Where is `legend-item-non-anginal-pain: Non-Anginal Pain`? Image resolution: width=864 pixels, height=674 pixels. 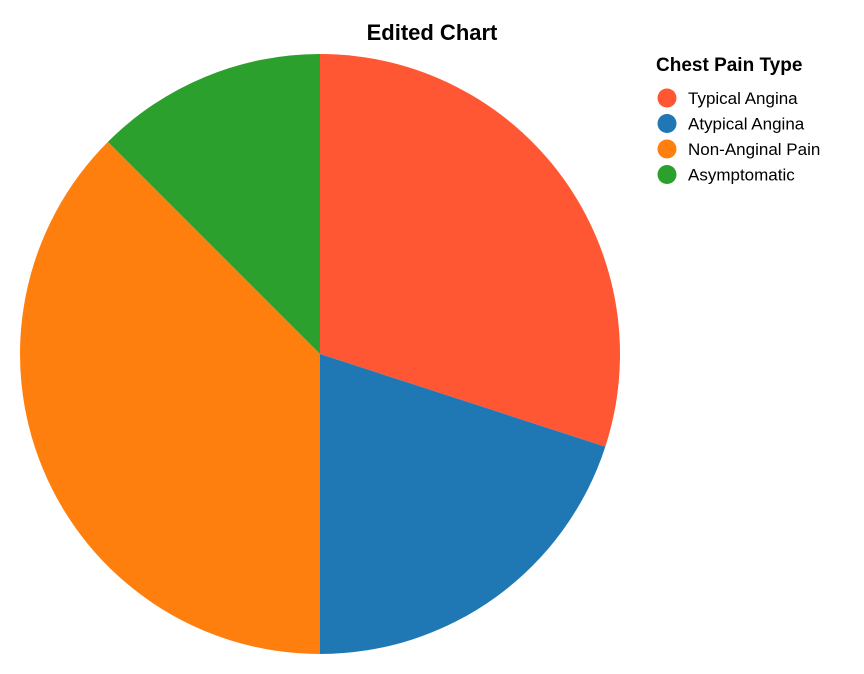
legend-item-non-anginal-pain: Non-Anginal Pain is located at coordinates (738, 149).